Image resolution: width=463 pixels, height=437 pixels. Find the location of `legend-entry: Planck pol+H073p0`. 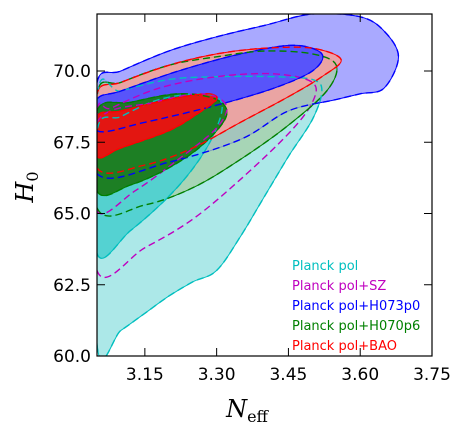

legend-entry: Planck pol+H073p0 is located at coordinates (356, 306).